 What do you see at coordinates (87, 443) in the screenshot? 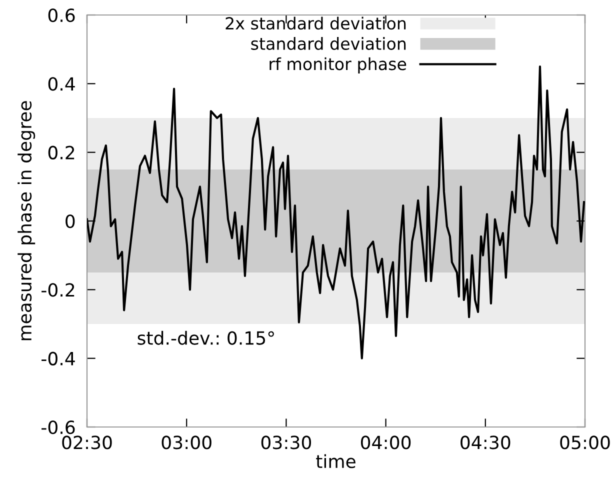
I see `x-tick-label: 02:30` at bounding box center [87, 443].